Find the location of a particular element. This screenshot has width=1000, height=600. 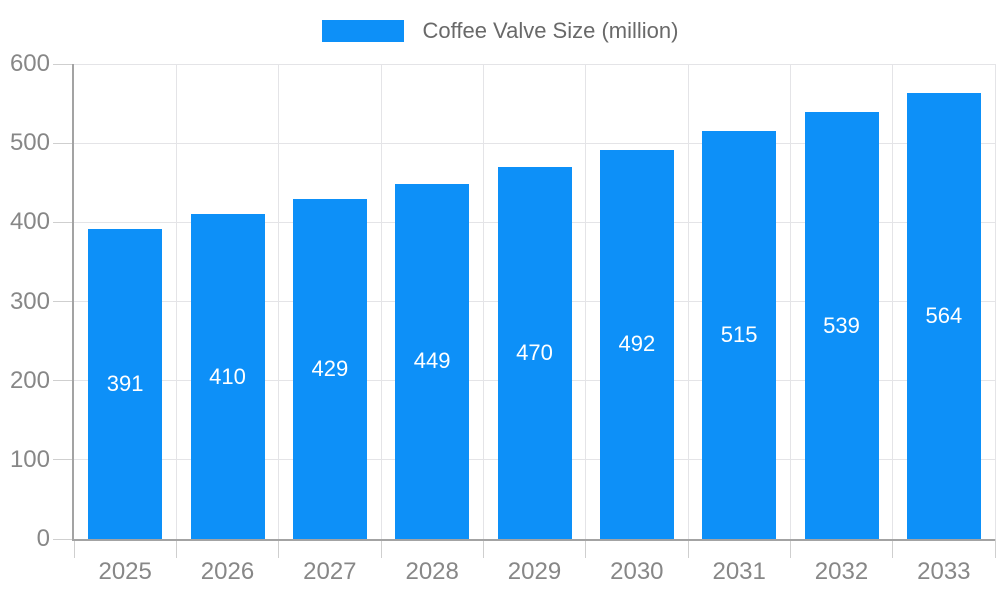

x-tick-label: 2033 is located at coordinates (944, 571).